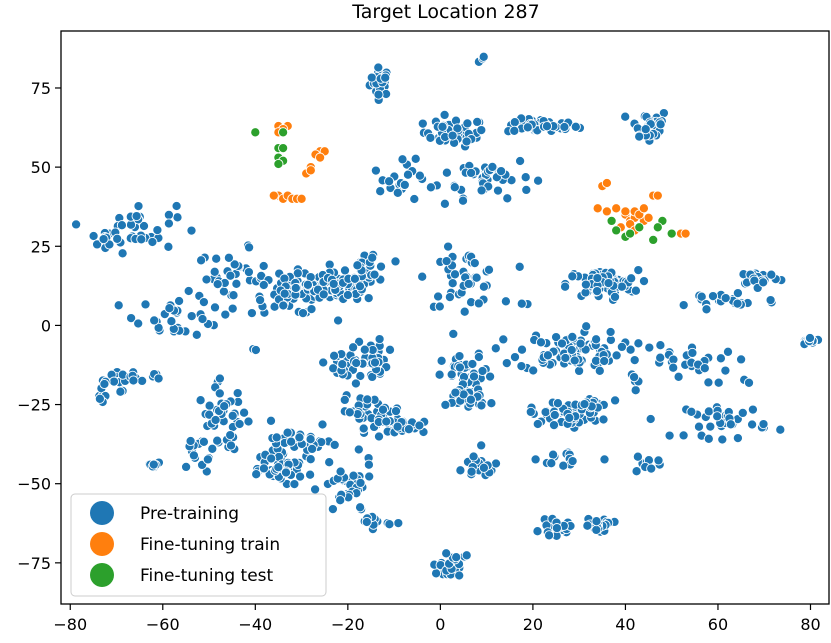  Describe the element at coordinates (102, 575) in the screenshot. I see `legend-marker` at that location.